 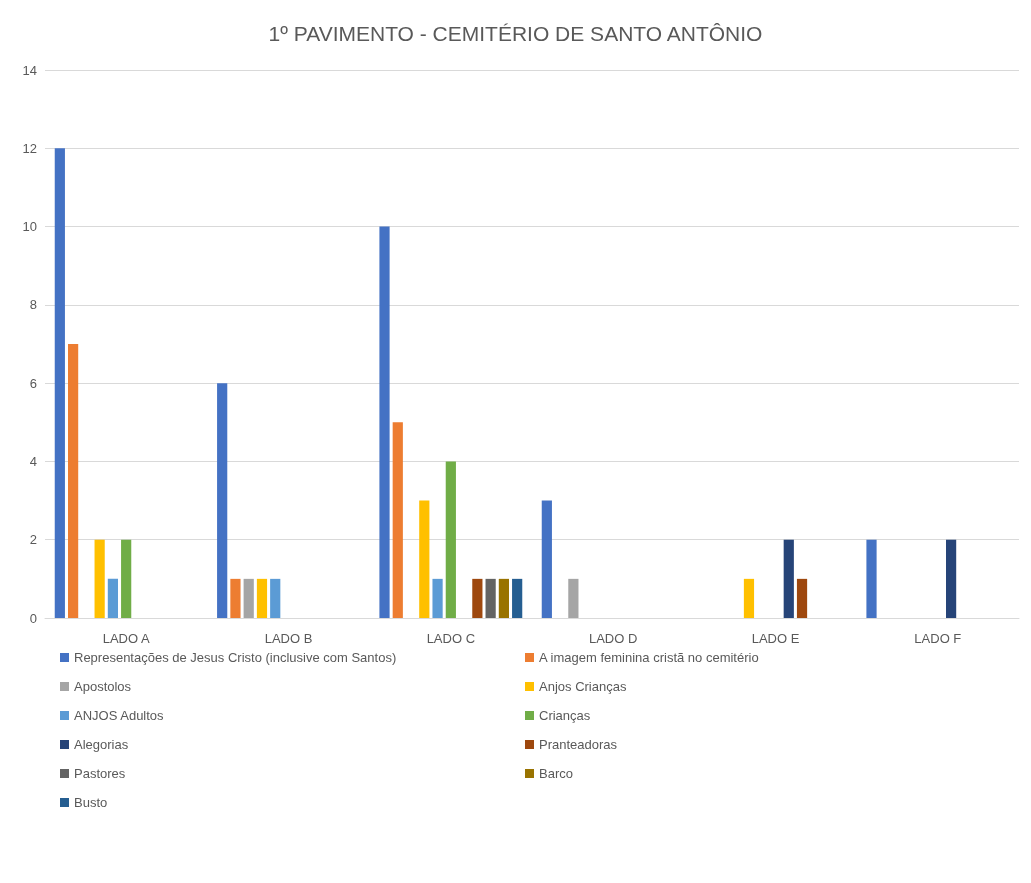 I want to click on y-tick-label: 6, so click(x=33, y=383).